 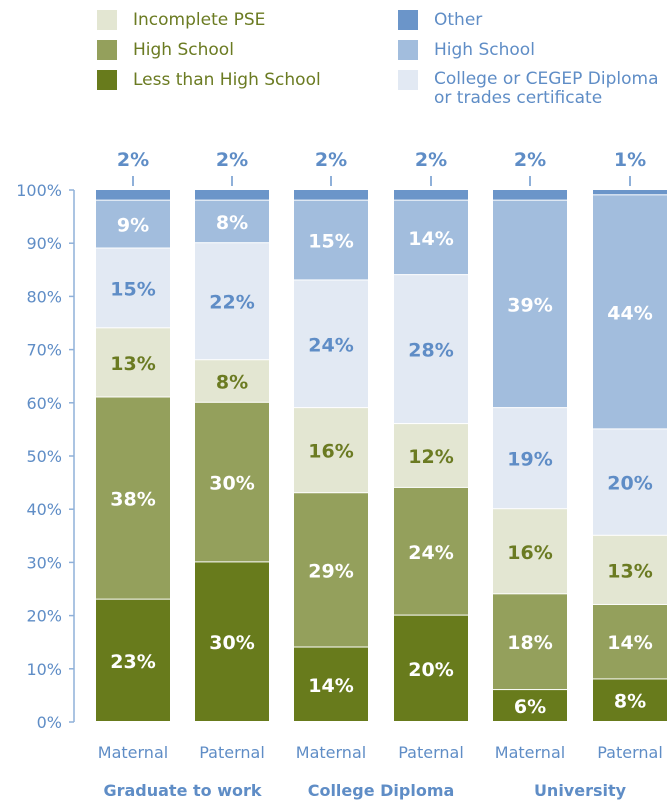 I want to click on legend-item-less-than-high-school: Less than High School, so click(x=209, y=80).